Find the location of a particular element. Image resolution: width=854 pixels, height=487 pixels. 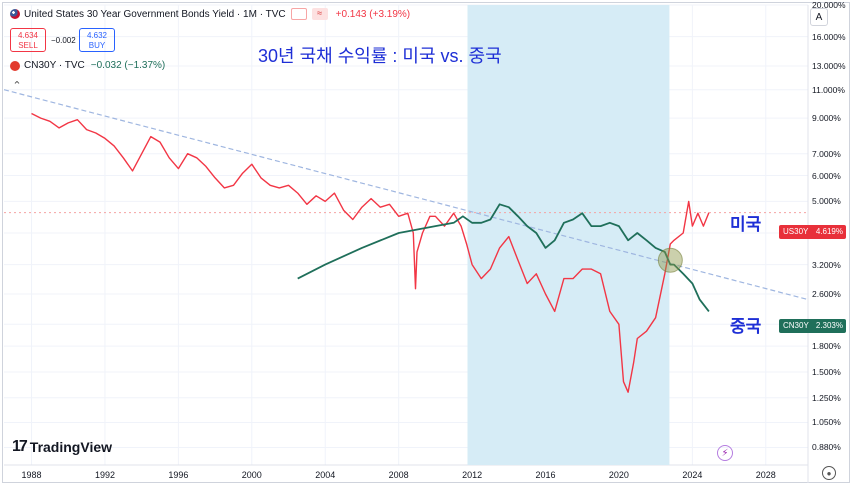

cn30y-series-line is located at coordinates (503, 257).